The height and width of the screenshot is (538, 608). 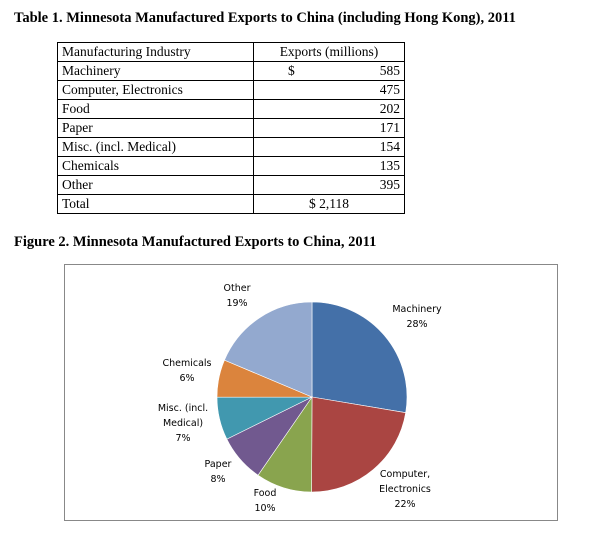 I want to click on slice-label: Paper 8%, so click(x=218, y=472).